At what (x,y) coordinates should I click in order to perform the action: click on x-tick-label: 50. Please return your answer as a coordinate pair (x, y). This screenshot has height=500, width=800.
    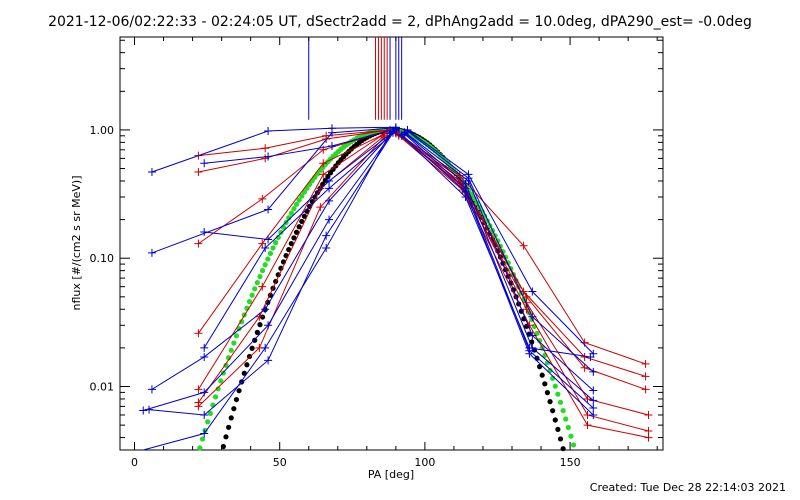
    Looking at the image, I should click on (280, 462).